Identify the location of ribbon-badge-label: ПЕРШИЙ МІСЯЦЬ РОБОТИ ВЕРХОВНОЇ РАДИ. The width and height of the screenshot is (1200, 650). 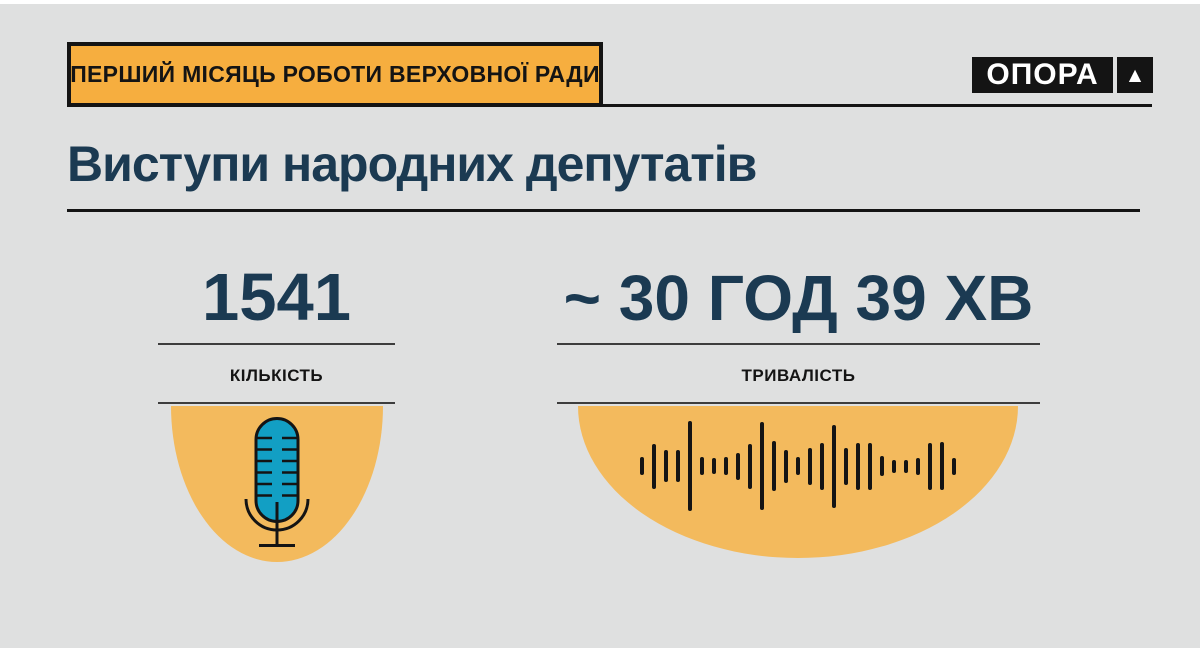
(335, 74).